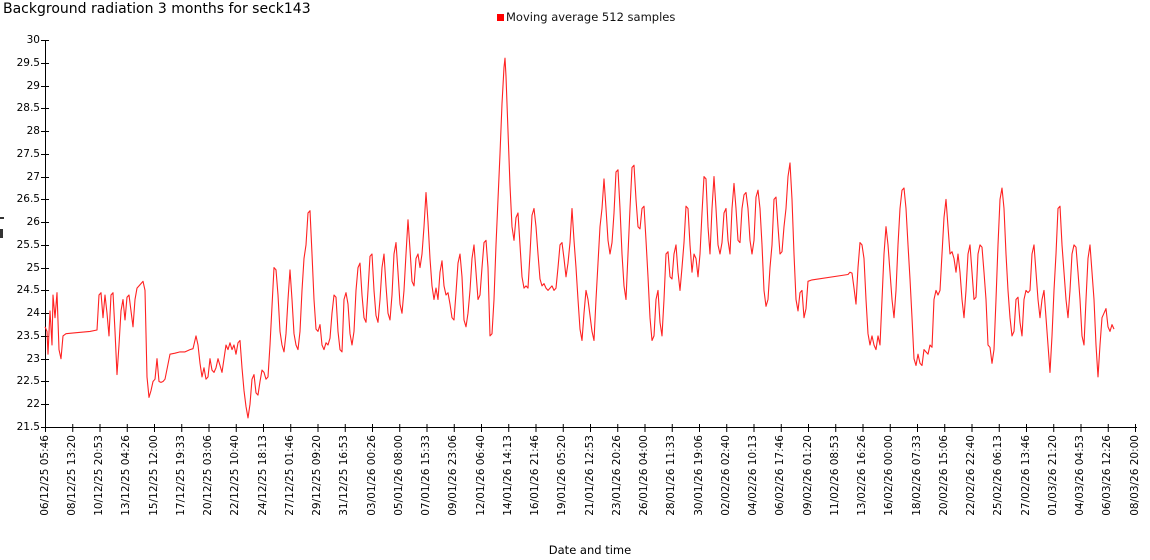 This screenshot has height=560, width=1150. What do you see at coordinates (33, 40) in the screenshot?
I see `y-tick-label: 30` at bounding box center [33, 40].